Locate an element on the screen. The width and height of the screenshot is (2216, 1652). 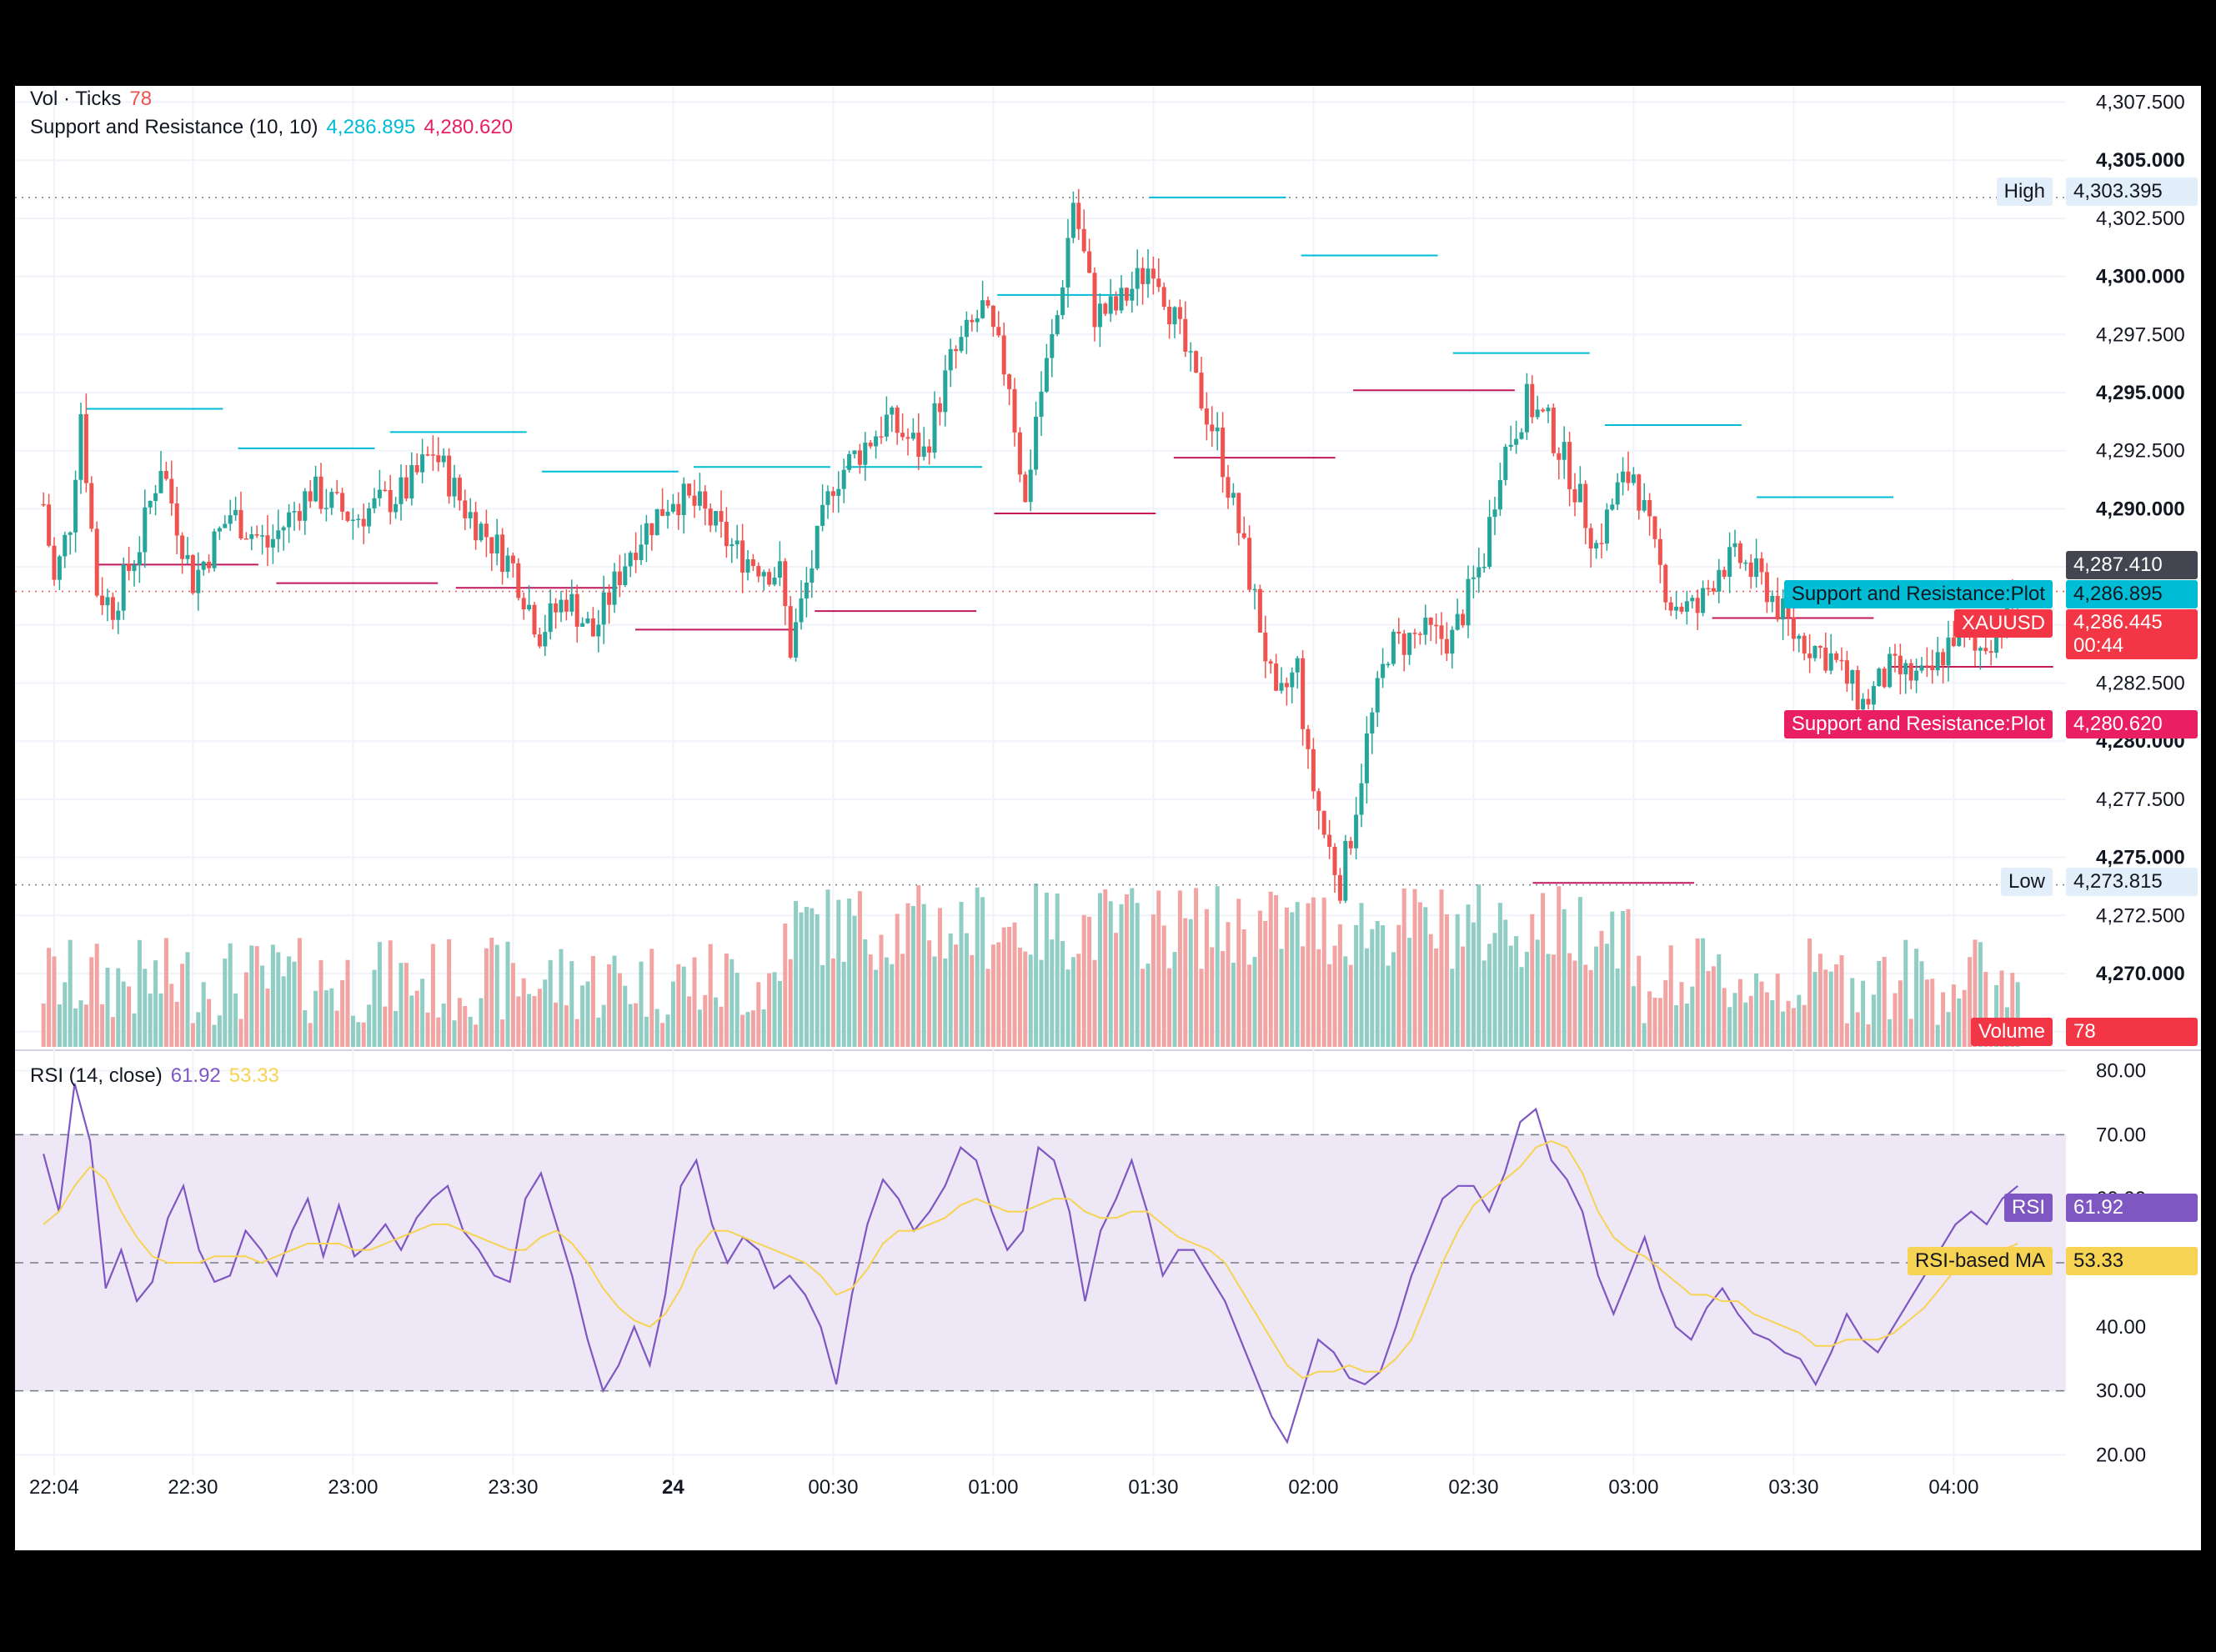
time-tick-label: 03:30 is located at coordinates (1793, 1487).